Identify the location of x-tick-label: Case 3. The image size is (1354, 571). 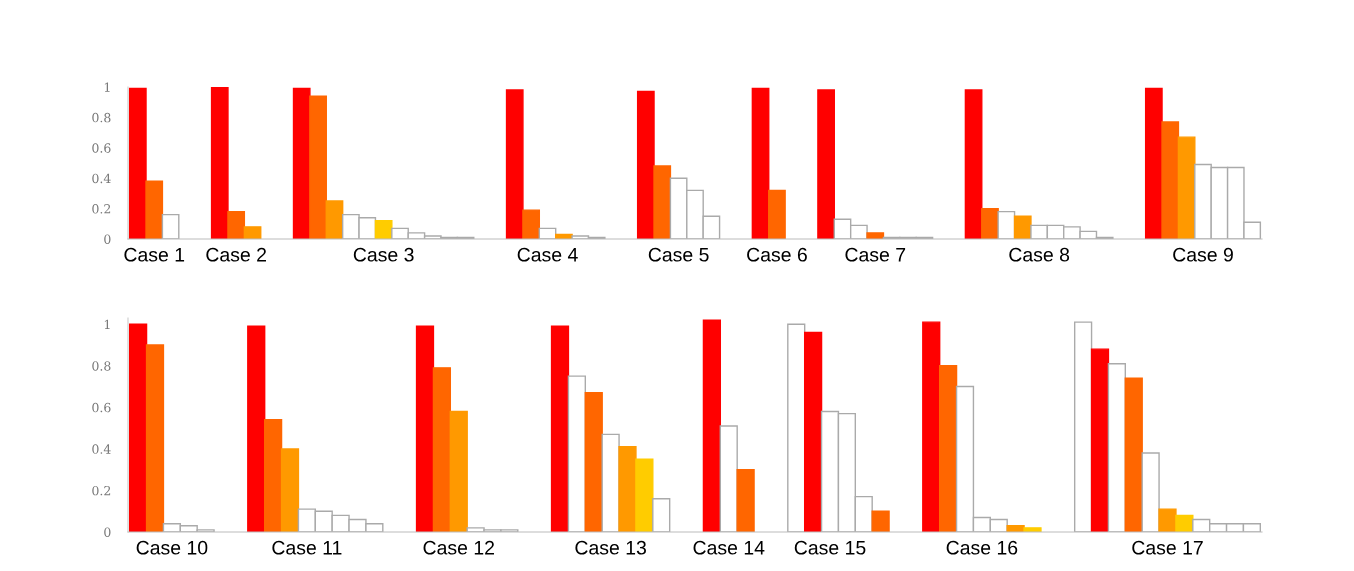
(383, 254).